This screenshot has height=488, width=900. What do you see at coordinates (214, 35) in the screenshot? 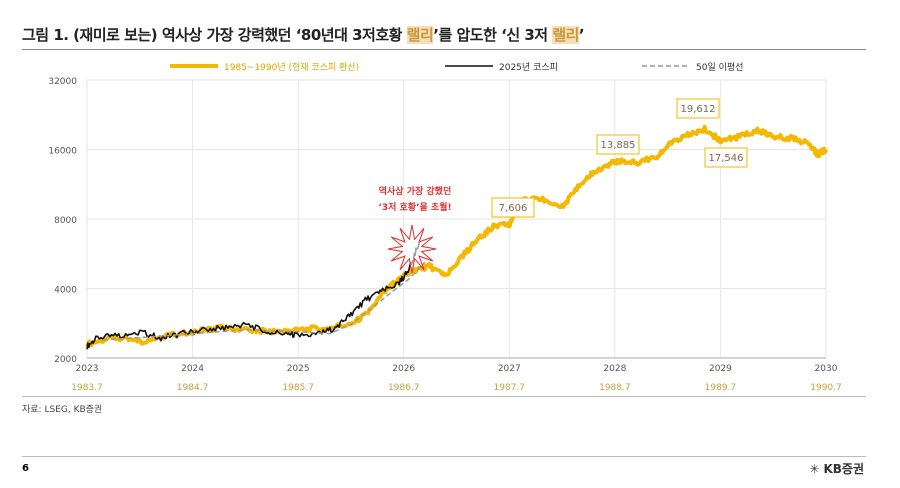
I see `title-text: 그림 1. (재미로 보는) 역사상 가장 강력했던 ‘80년대 3저호황` at bounding box center [214, 35].